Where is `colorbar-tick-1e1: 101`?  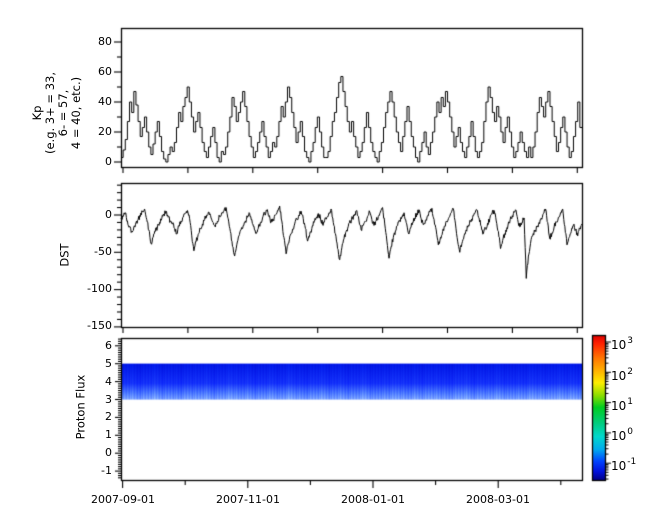 colorbar-tick-1e1: 101 is located at coordinates (622, 405).